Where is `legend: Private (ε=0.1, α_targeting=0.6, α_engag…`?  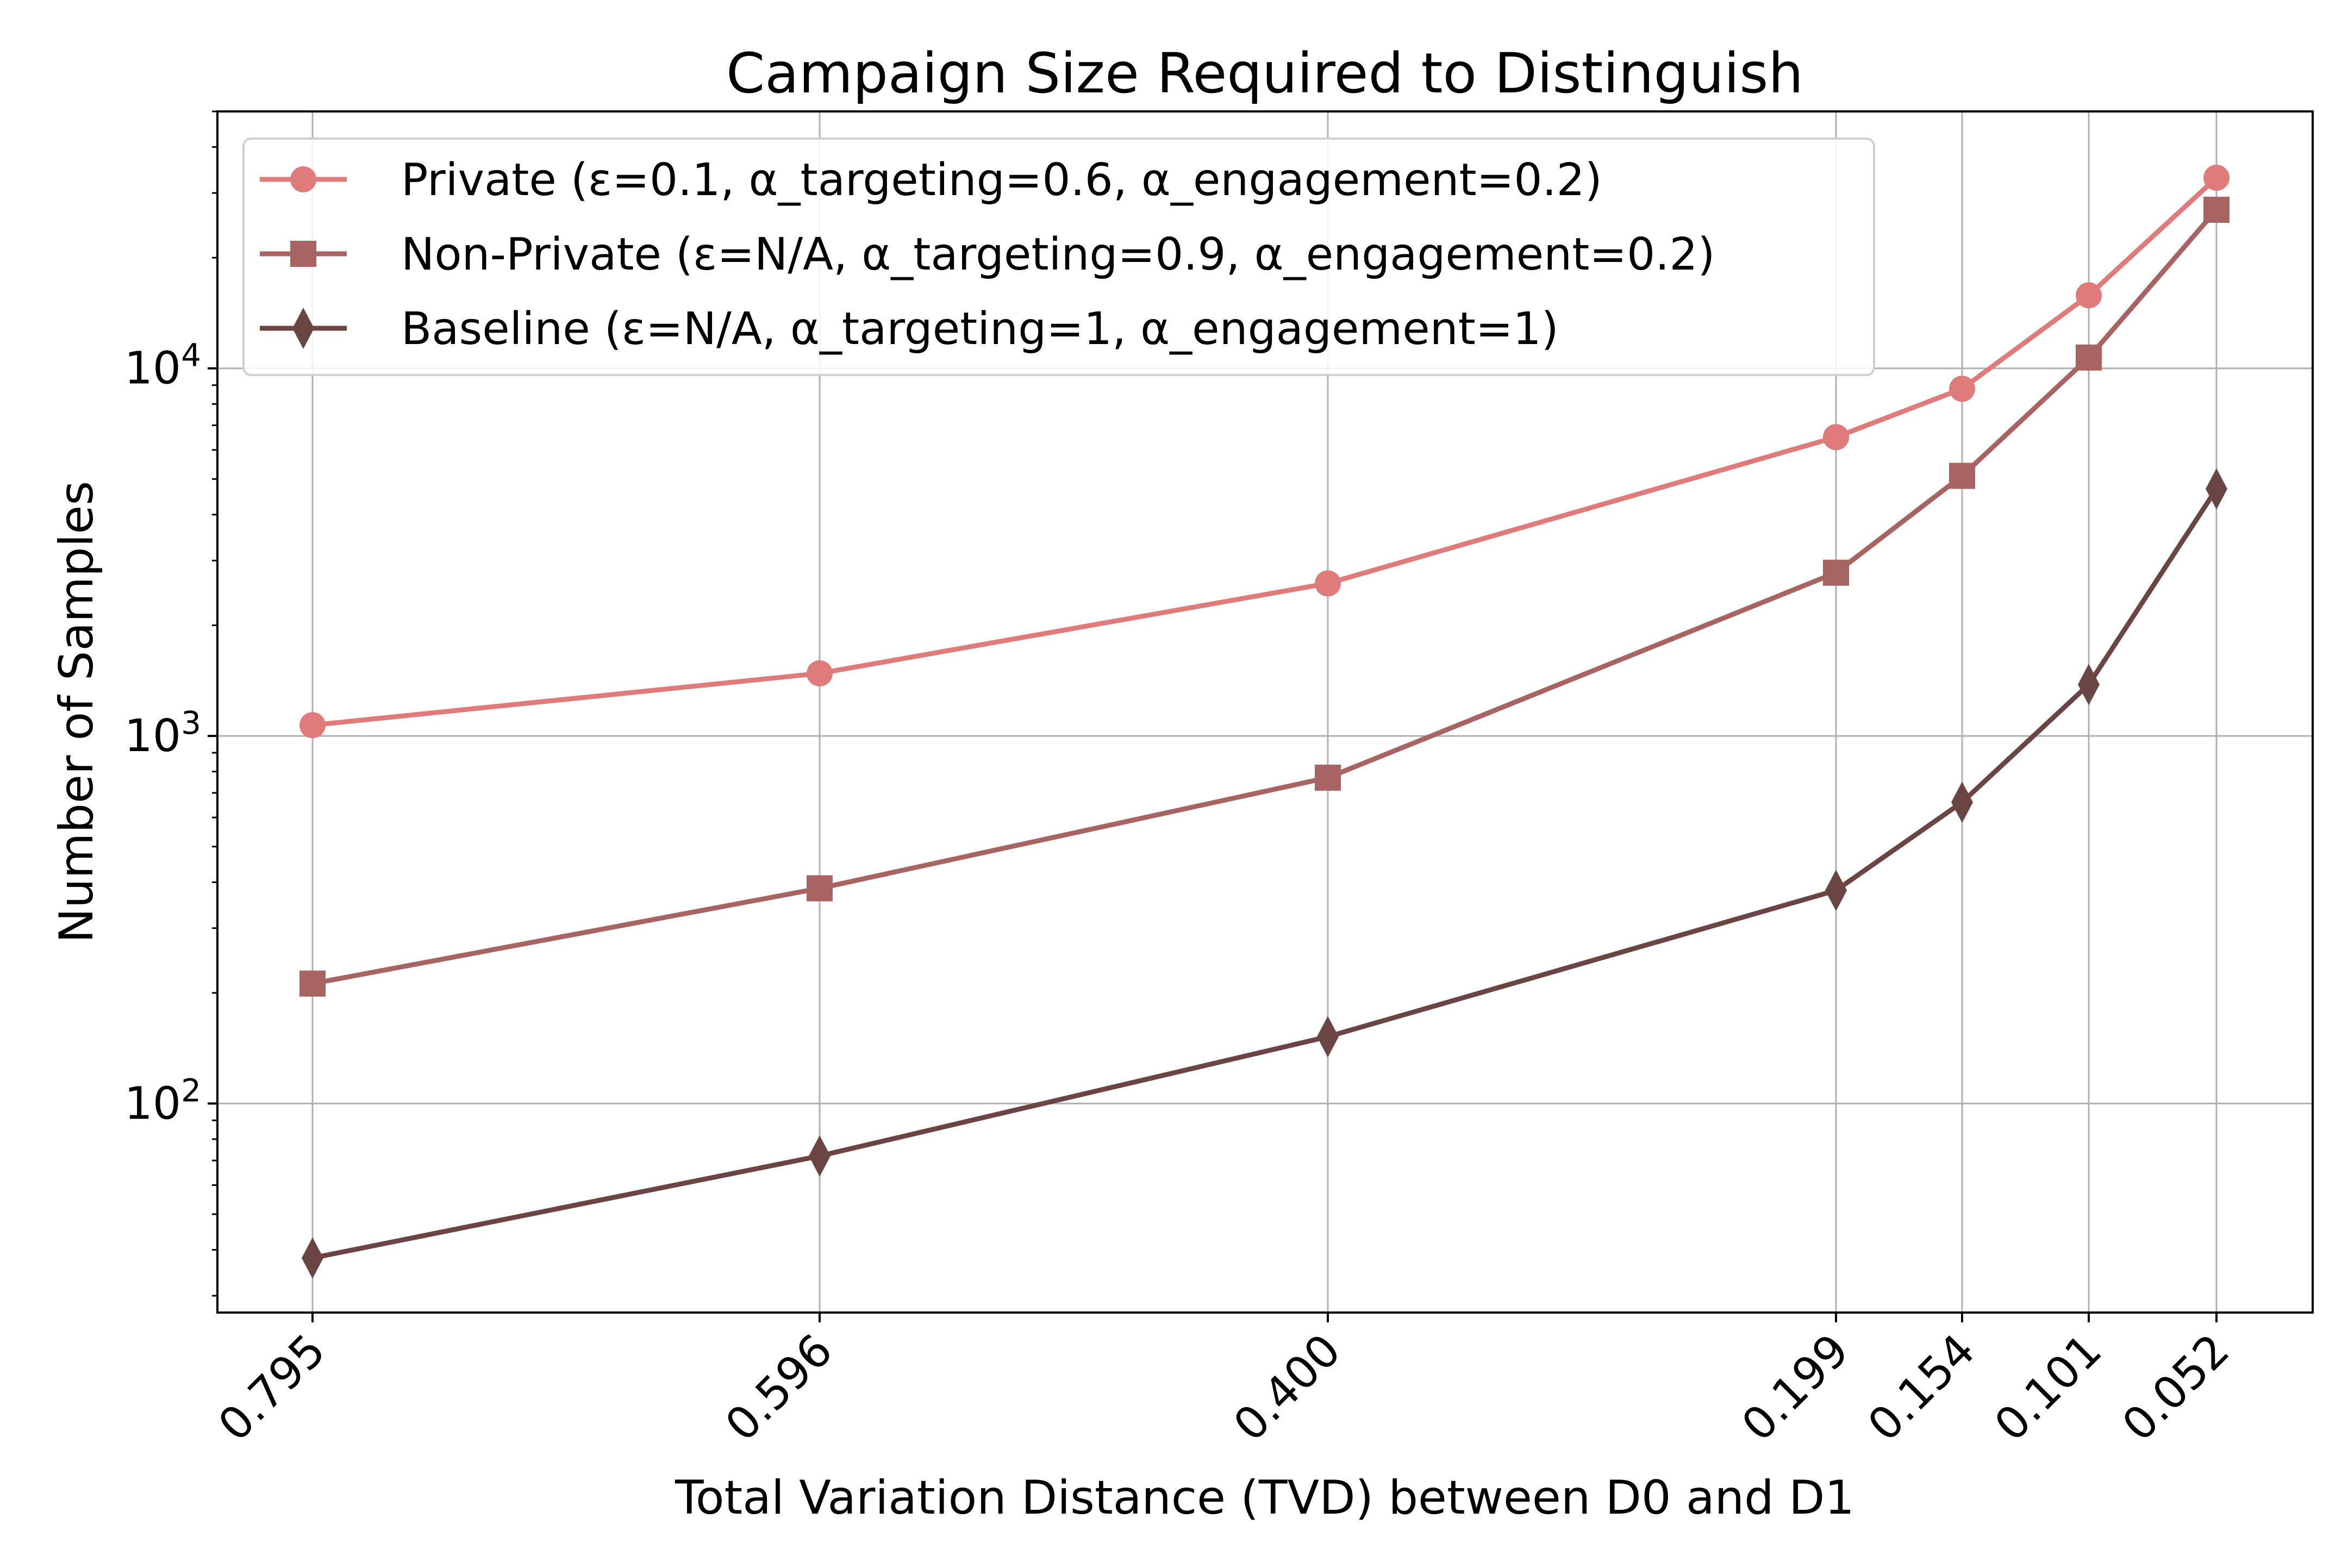 legend: Private (ε=0.1, α_targeting=0.6, α_engag… is located at coordinates (1058, 257).